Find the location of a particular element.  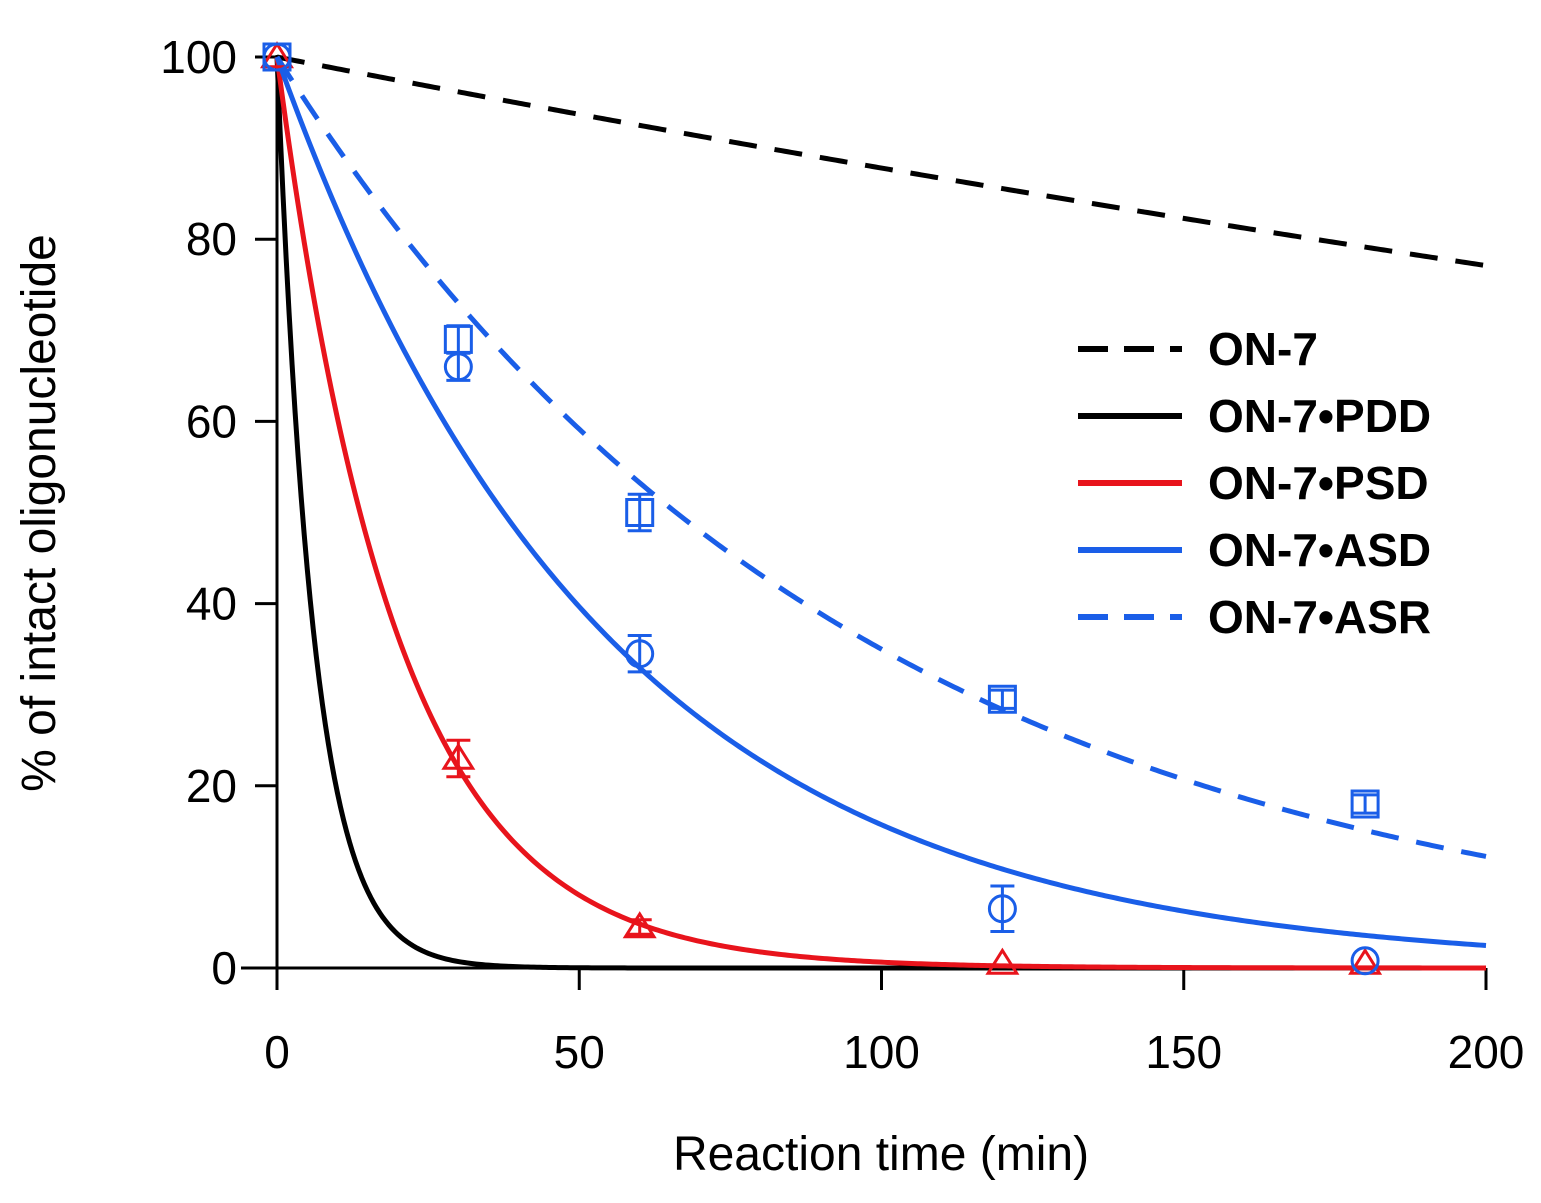

y-tick-label: 40 is located at coordinates (211, 604).